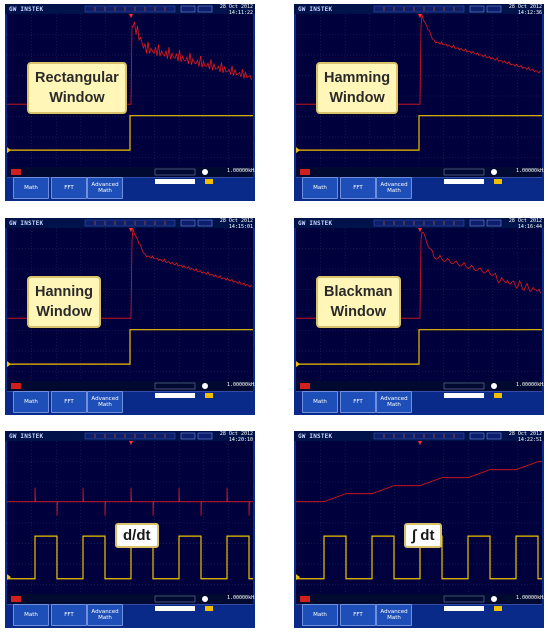 This screenshot has height=641, width=548. What do you see at coordinates (358, 302) in the screenshot?
I see `window-type-label: Blackman Window` at bounding box center [358, 302].